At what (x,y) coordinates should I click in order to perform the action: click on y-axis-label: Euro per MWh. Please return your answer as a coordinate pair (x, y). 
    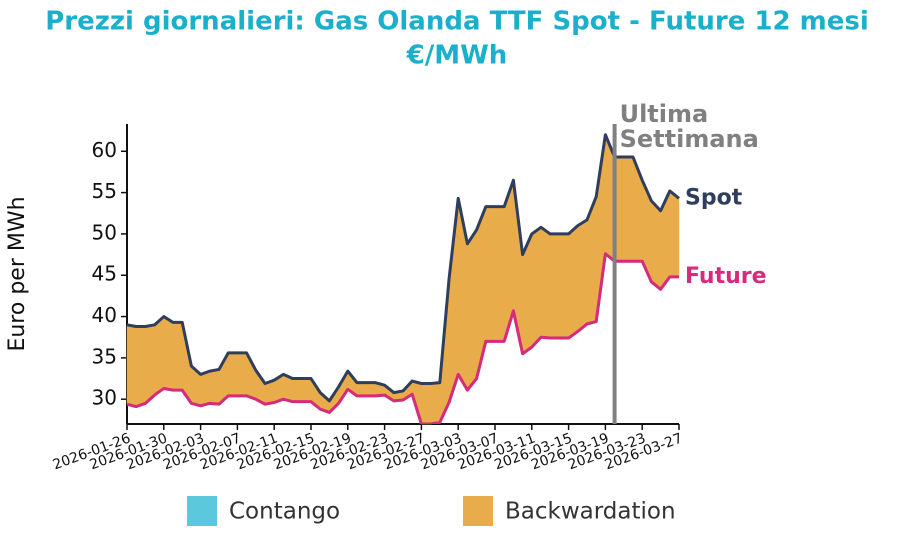
    Looking at the image, I should click on (17, 273).